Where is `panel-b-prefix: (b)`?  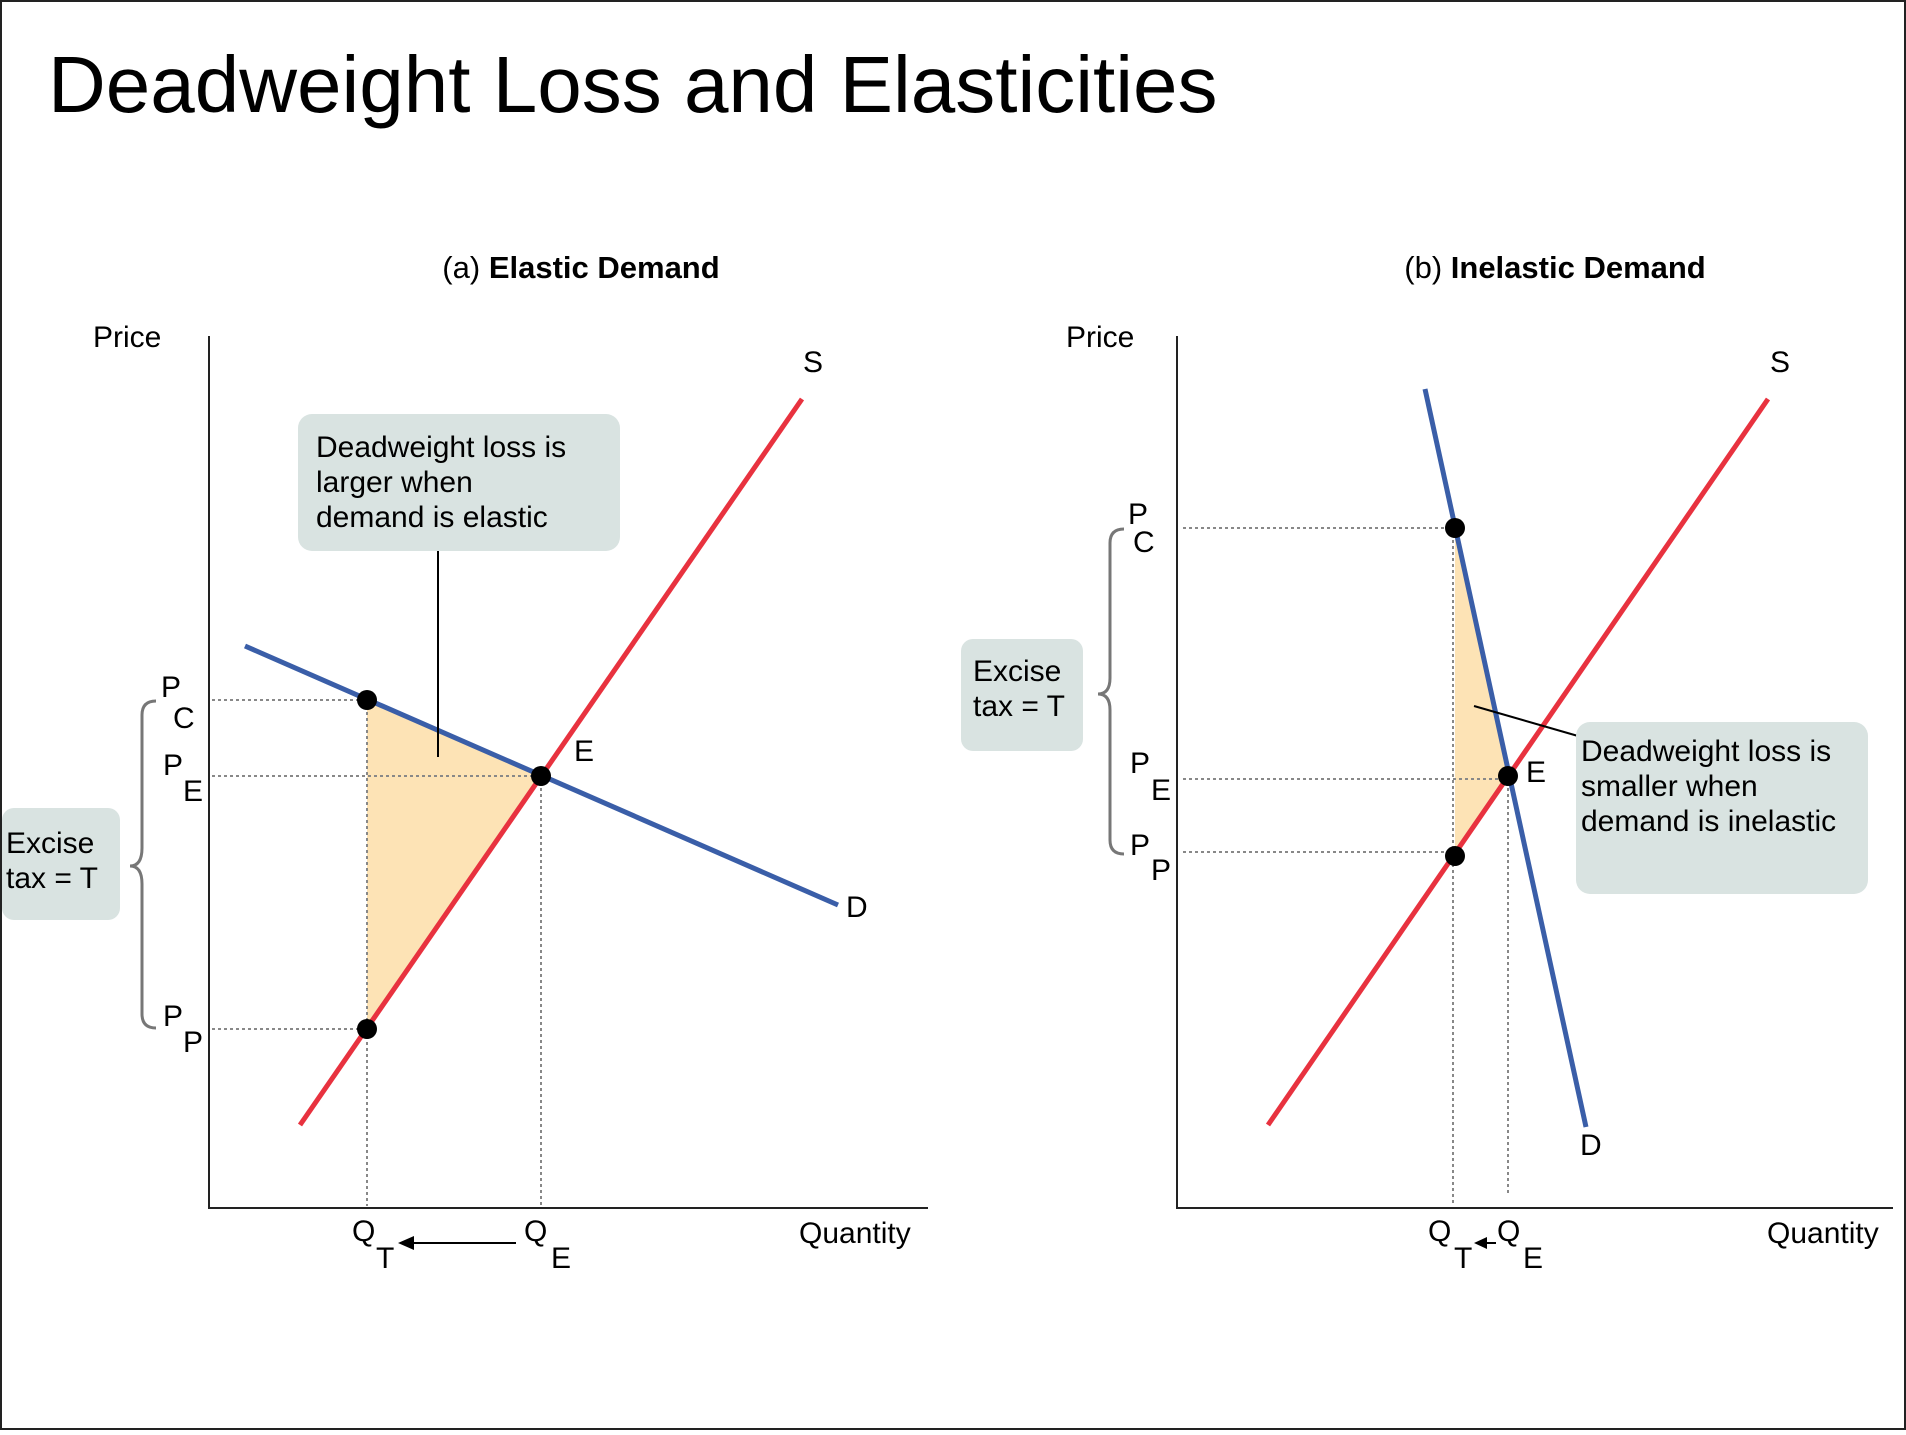 panel-b-prefix: (b) is located at coordinates (1423, 267).